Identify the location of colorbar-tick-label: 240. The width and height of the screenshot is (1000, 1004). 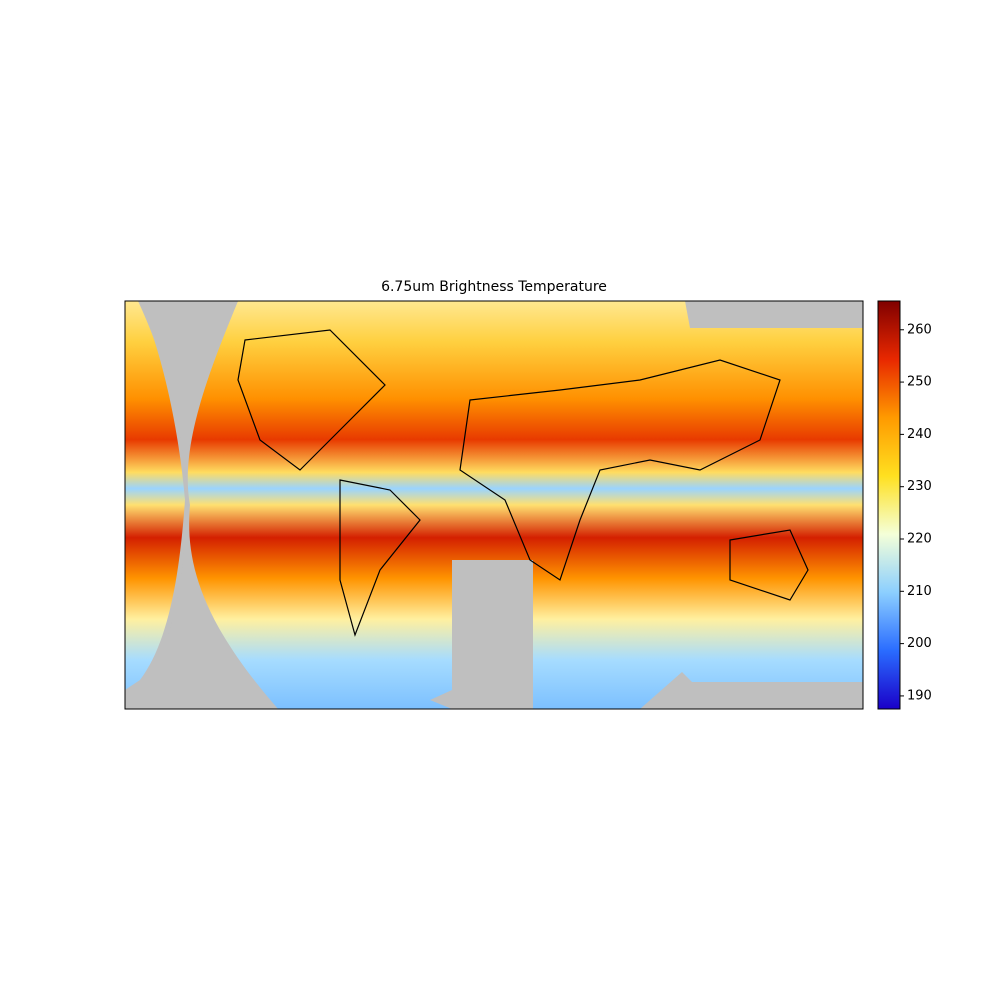
(919, 434).